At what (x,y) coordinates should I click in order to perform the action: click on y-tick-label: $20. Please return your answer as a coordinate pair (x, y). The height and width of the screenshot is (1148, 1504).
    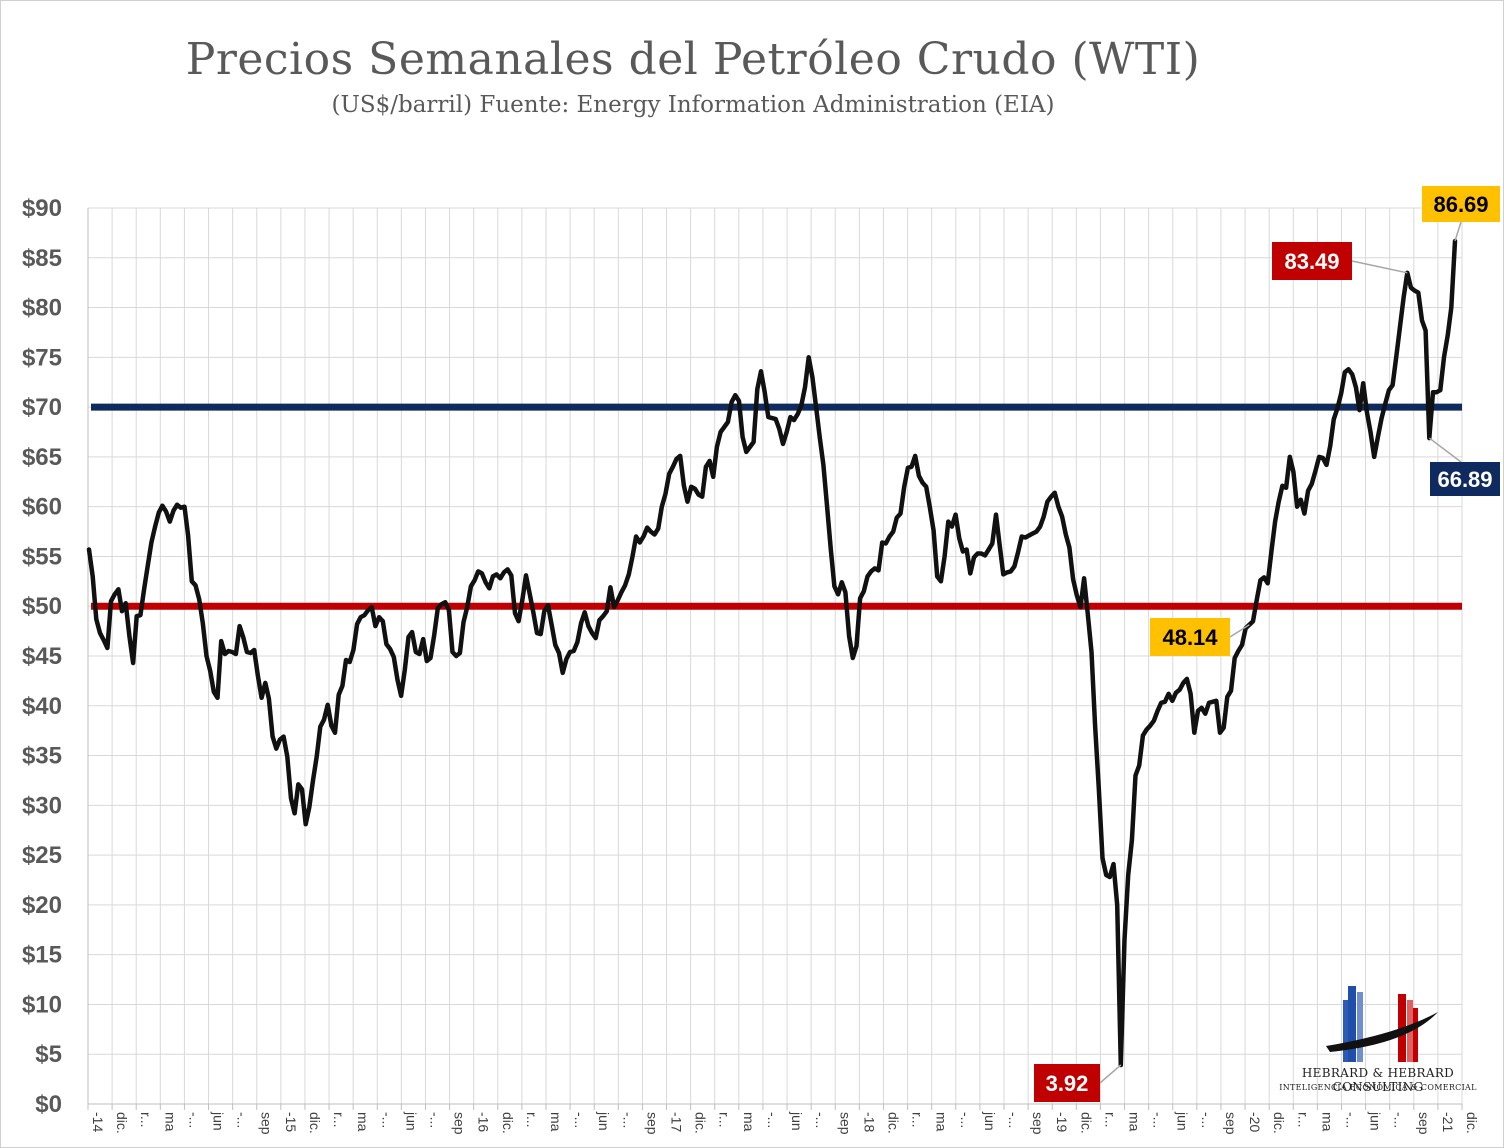
    Looking at the image, I should click on (42, 905).